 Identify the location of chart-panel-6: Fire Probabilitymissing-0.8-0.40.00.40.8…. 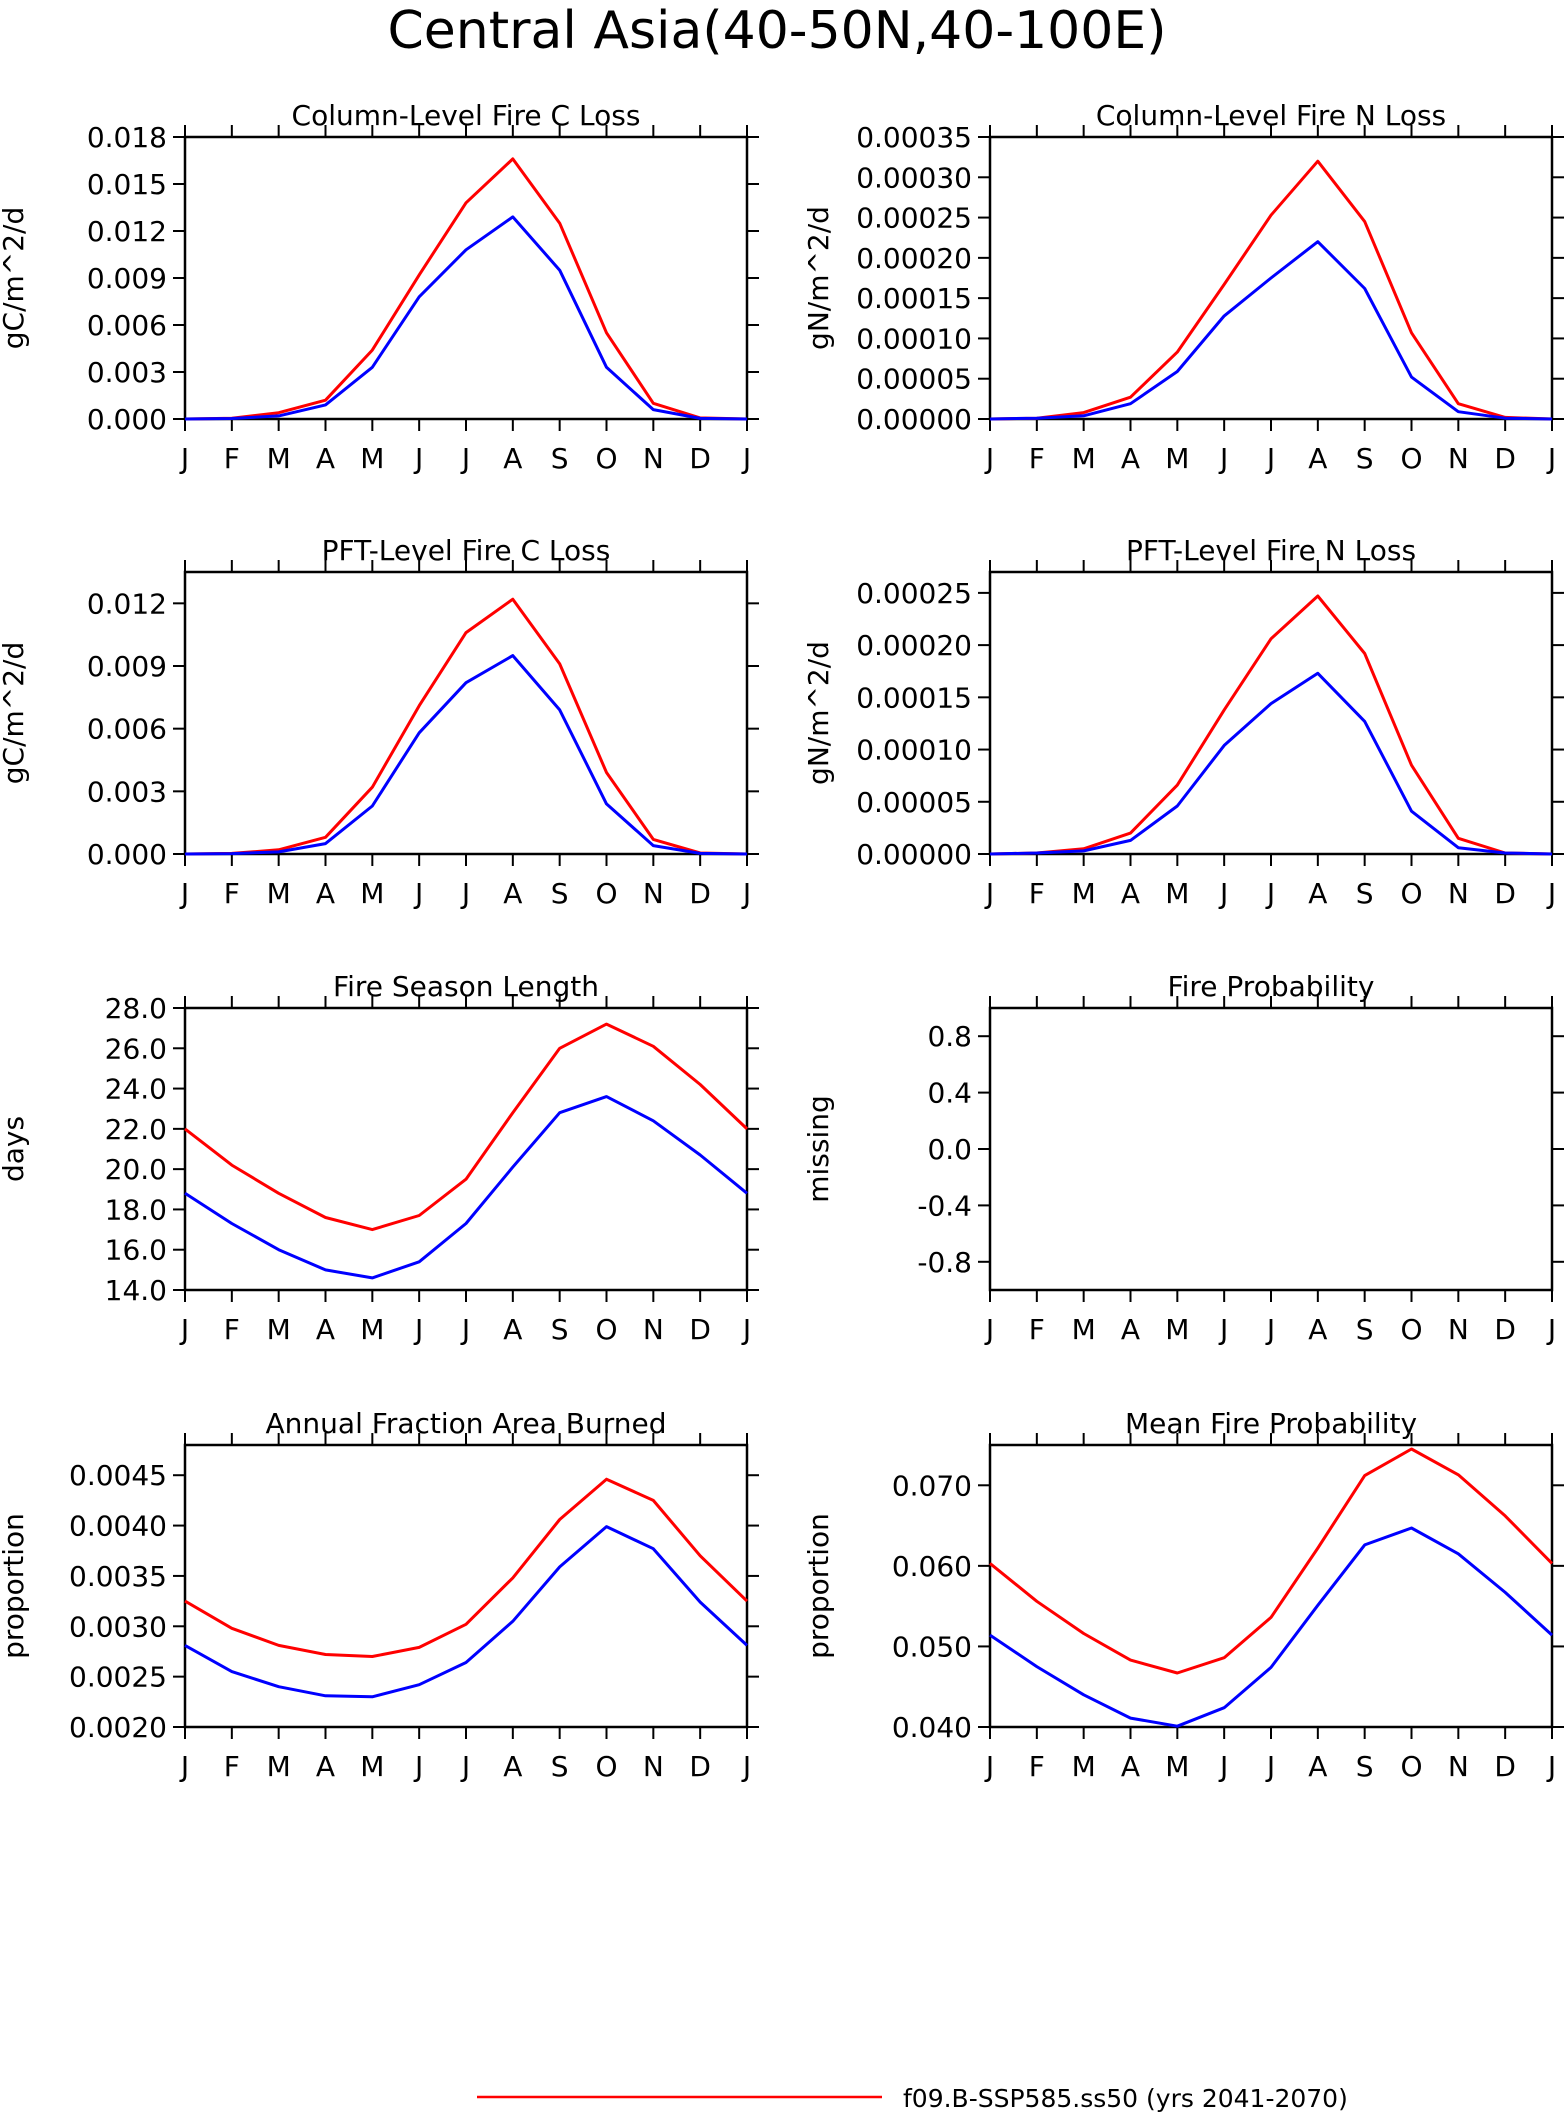
(1183, 1158).